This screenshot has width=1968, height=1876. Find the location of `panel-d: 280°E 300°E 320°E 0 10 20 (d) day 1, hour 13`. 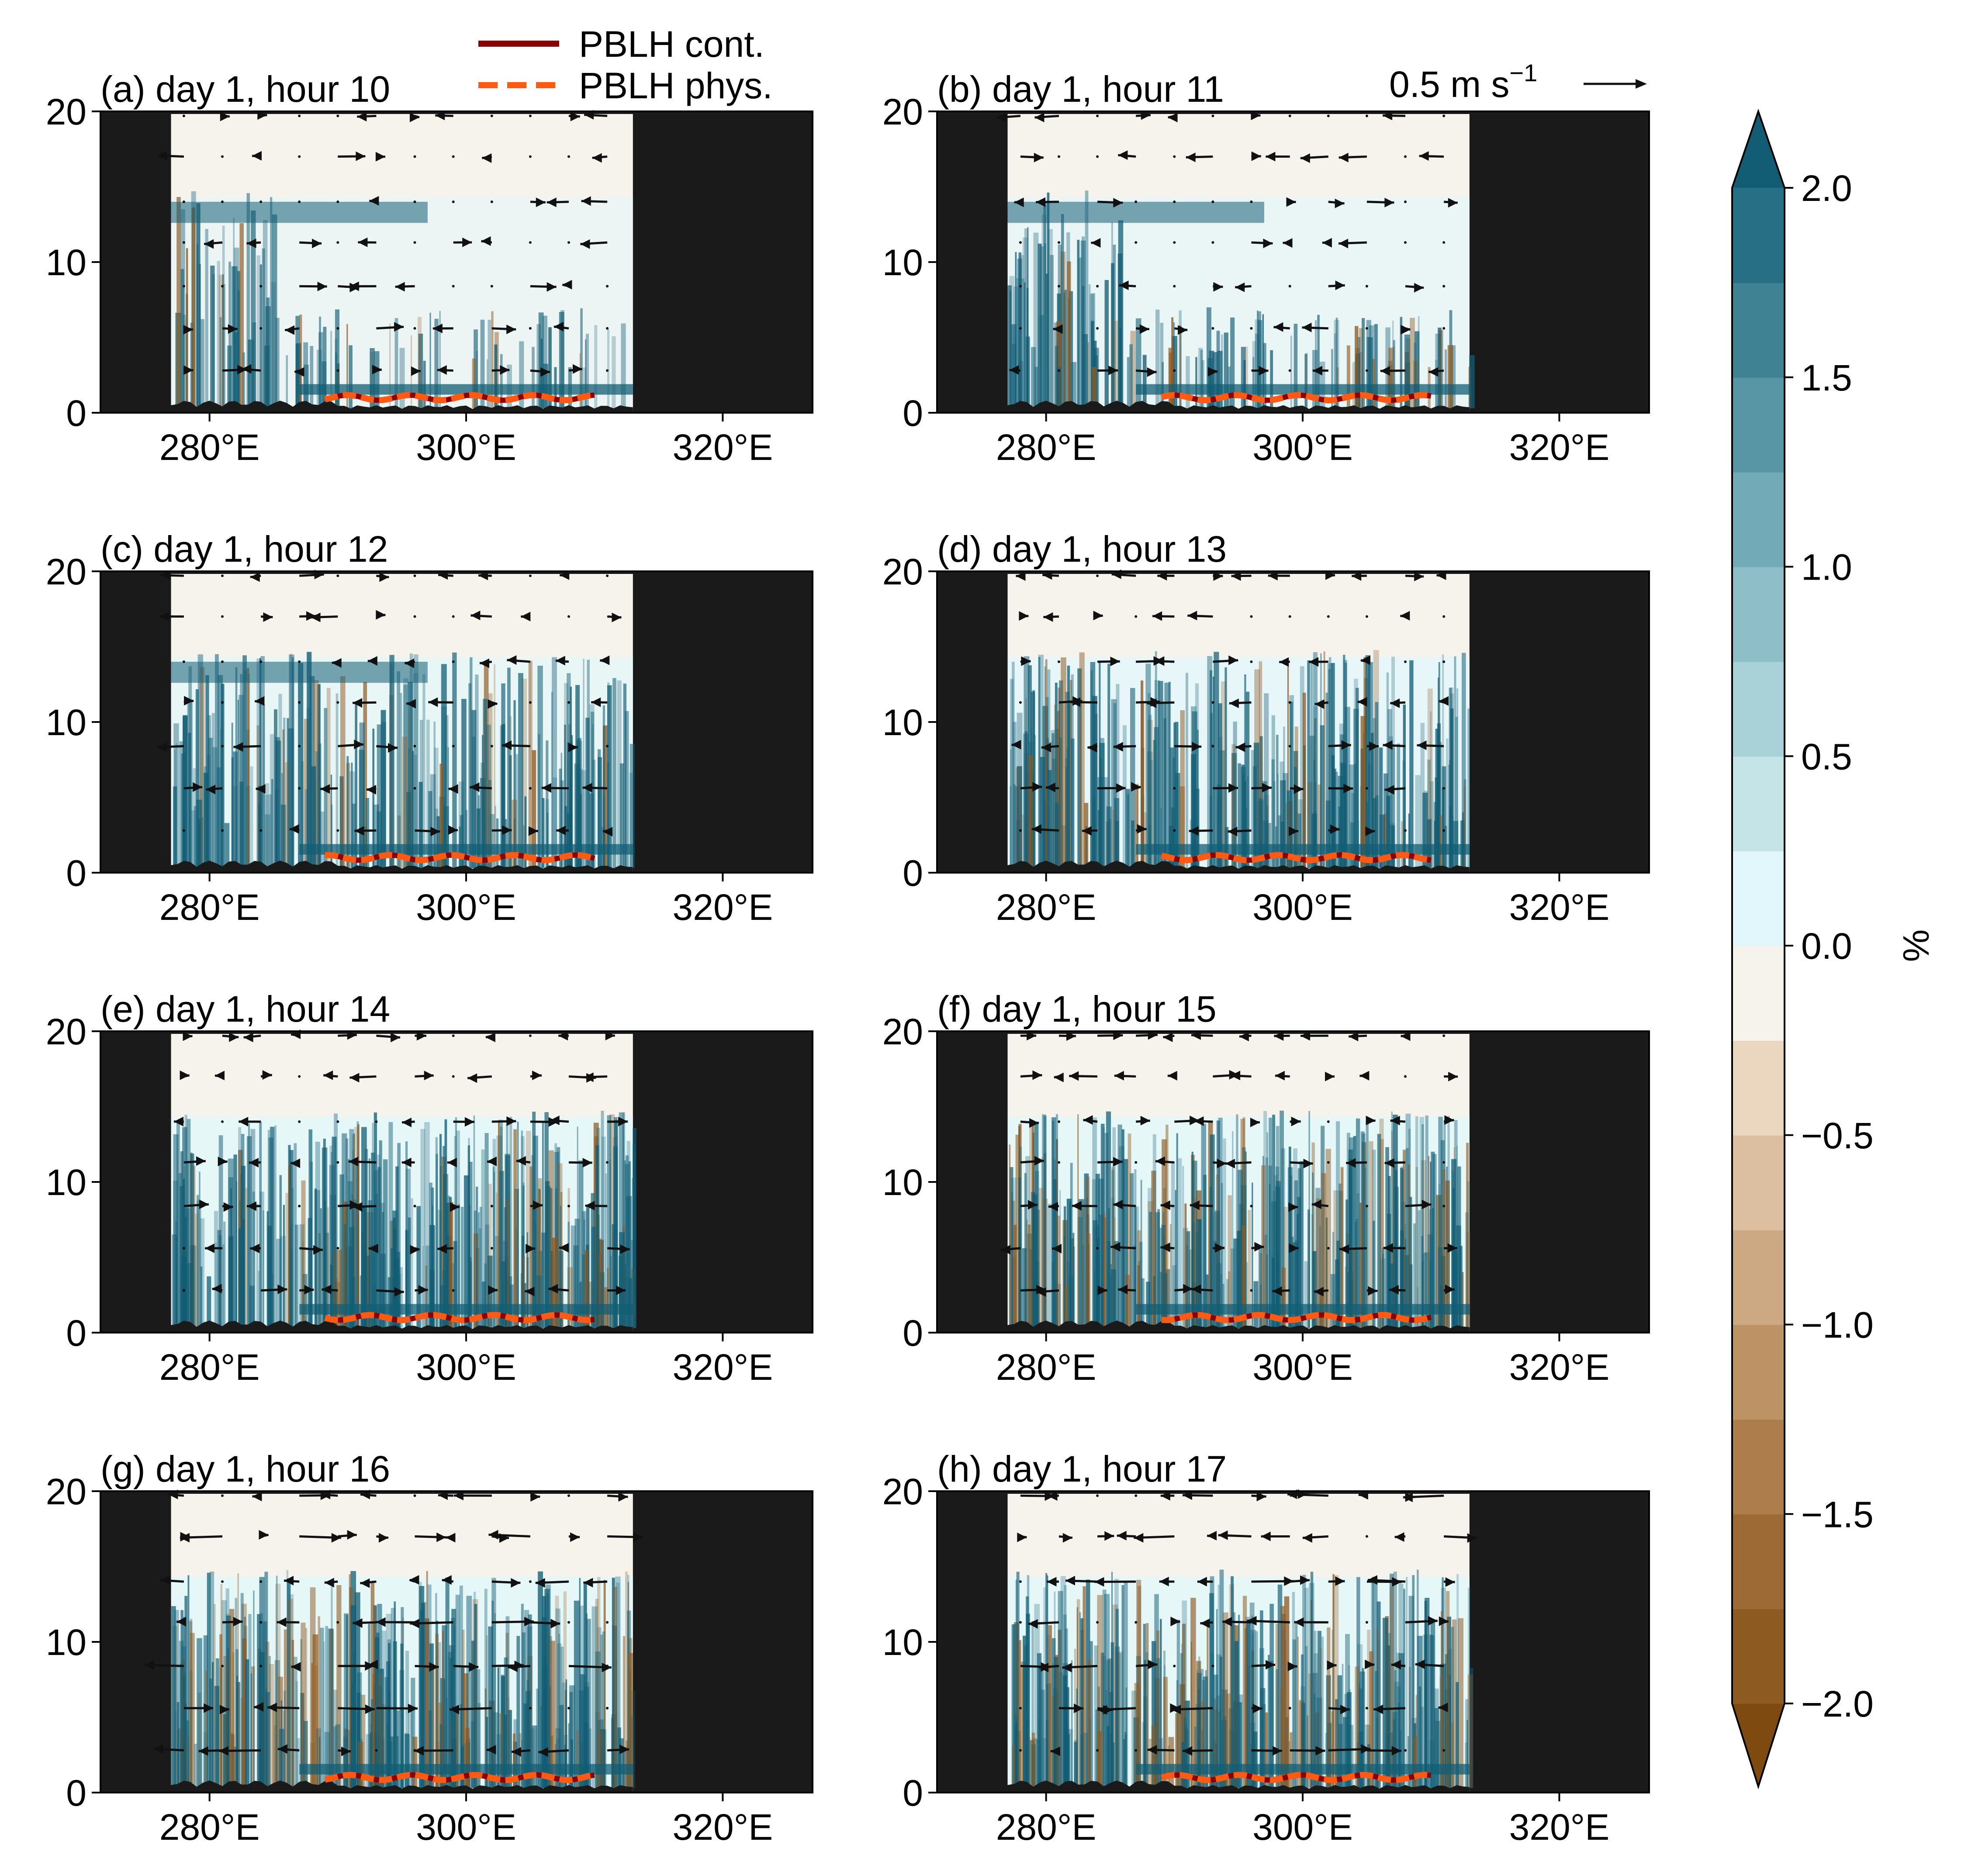

panel-d: 280°E 300°E 320°E 0 10 20 (d) day 1, hour 13 is located at coordinates (1266, 728).